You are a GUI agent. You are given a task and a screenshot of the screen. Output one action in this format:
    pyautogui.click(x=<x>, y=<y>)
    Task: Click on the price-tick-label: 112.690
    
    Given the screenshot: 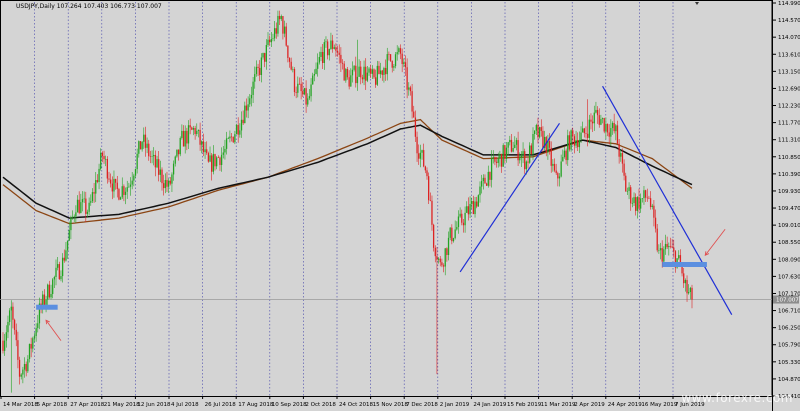 What is the action you would take?
    pyautogui.click(x=789, y=89)
    